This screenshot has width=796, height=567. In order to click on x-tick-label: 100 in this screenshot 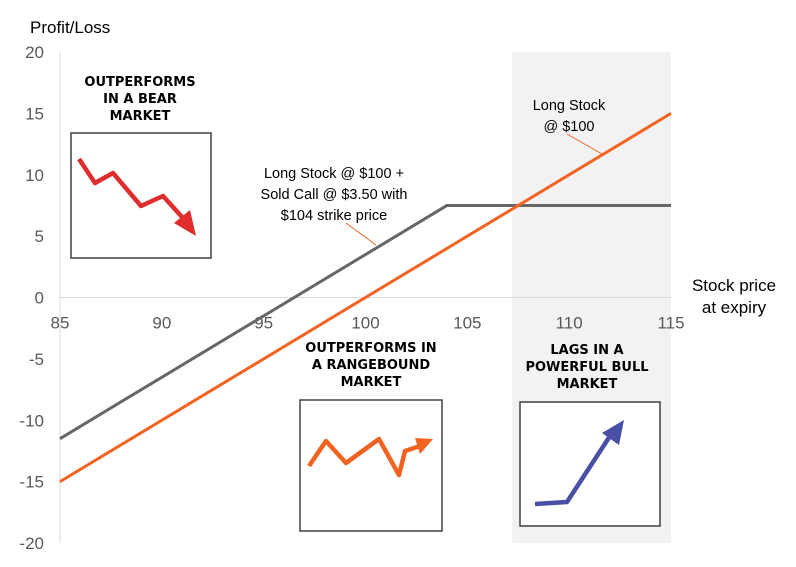, I will do `click(365, 323)`.